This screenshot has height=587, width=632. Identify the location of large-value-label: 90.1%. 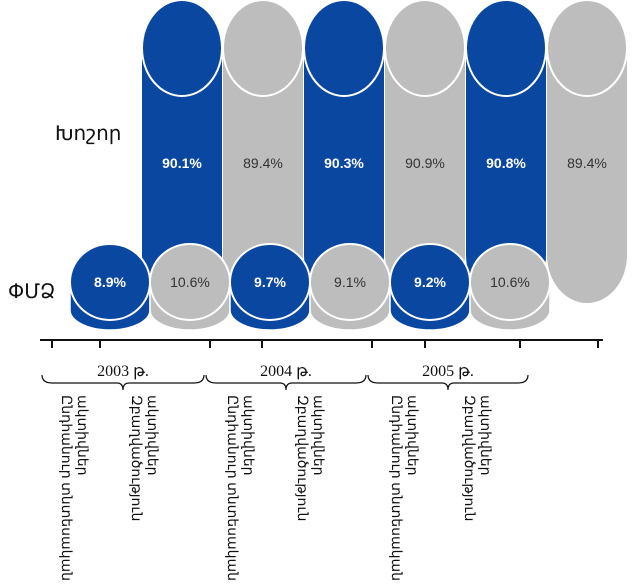
(182, 163).